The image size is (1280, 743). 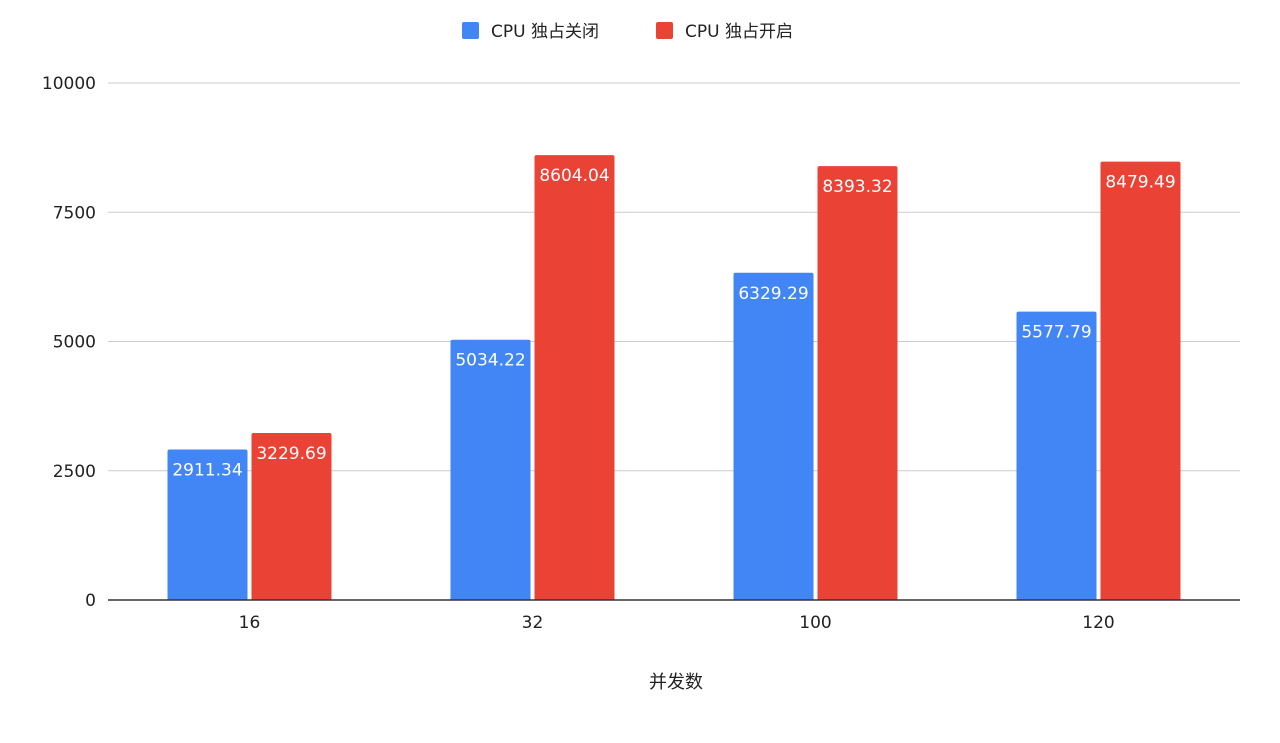 I want to click on bar-value-label: 3229.69, so click(x=291, y=454).